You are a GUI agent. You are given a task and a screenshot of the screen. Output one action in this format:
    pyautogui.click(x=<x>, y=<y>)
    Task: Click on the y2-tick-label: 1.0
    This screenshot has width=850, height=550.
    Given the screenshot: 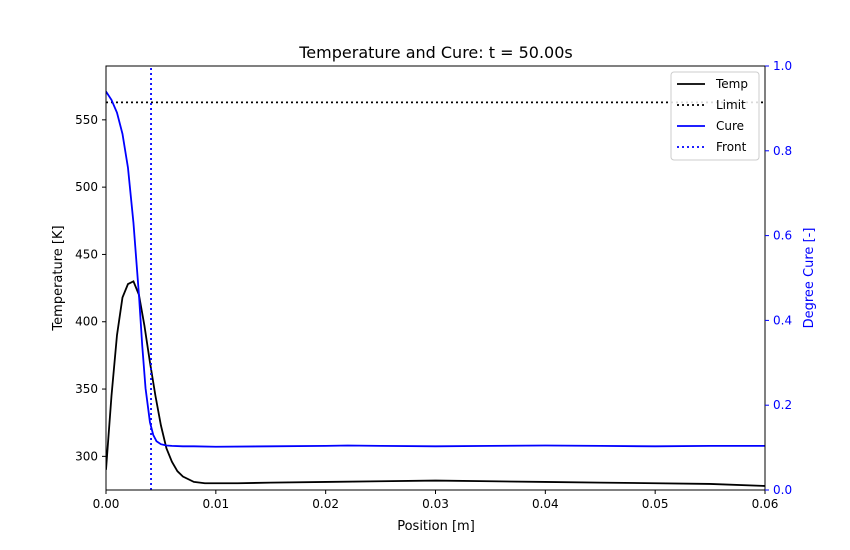 What is the action you would take?
    pyautogui.click(x=782, y=66)
    